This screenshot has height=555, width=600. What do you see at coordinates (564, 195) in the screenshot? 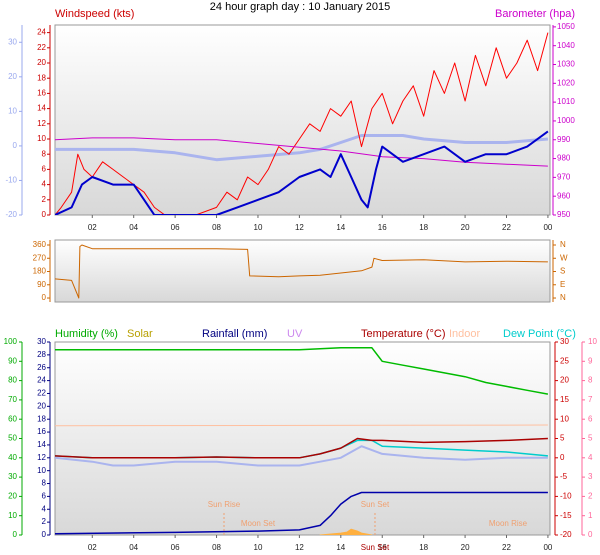
I see `y-tick-label: 960` at bounding box center [564, 195].